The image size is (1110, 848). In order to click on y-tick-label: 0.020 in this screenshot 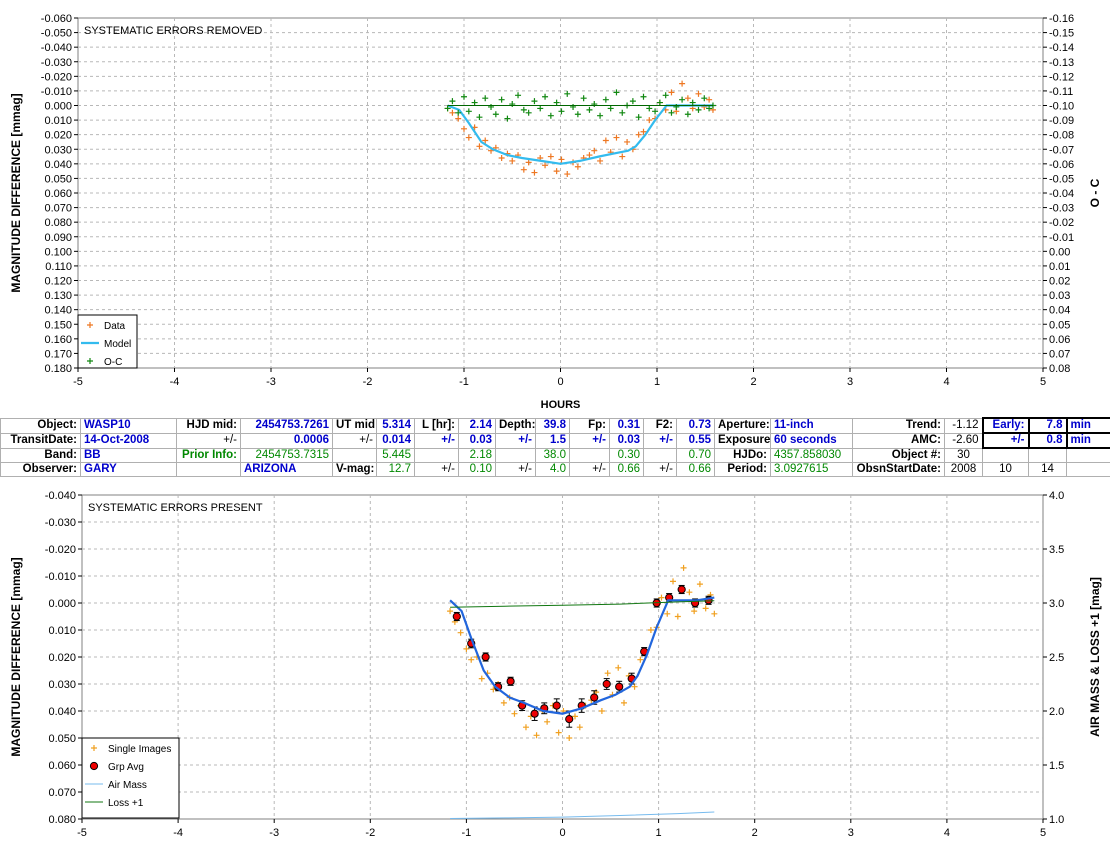, I will do `click(58, 136)`.